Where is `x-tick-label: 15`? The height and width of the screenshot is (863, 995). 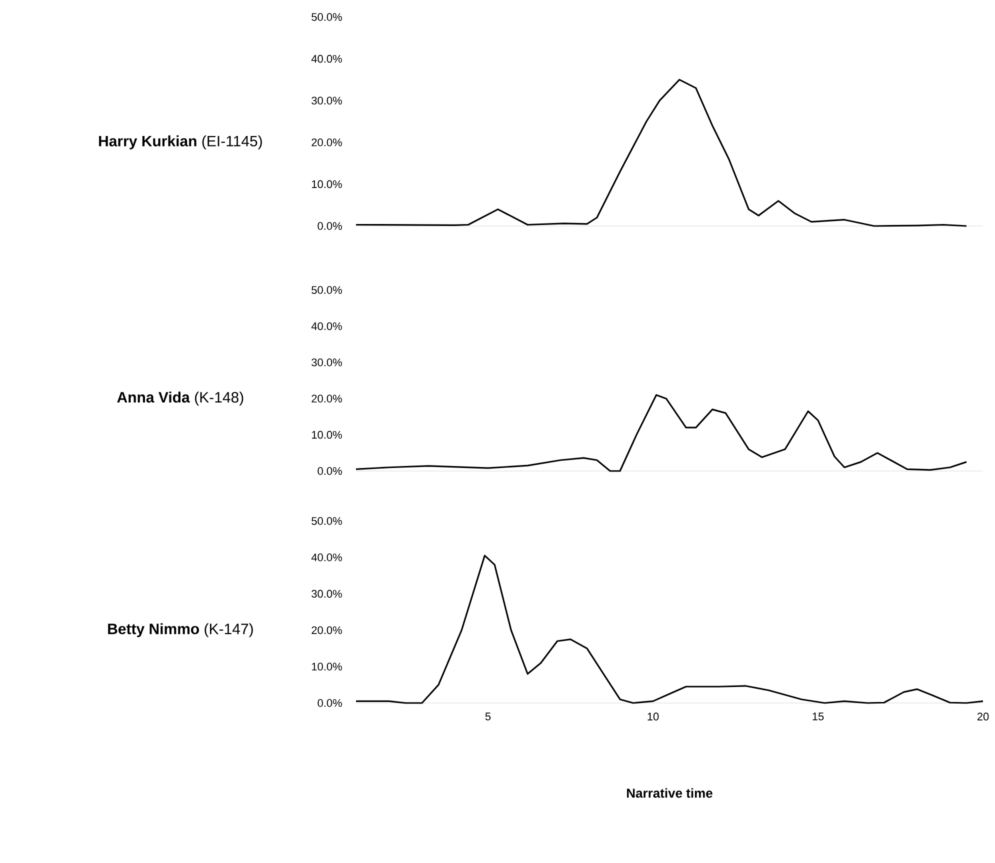
x-tick-label: 15 is located at coordinates (818, 716).